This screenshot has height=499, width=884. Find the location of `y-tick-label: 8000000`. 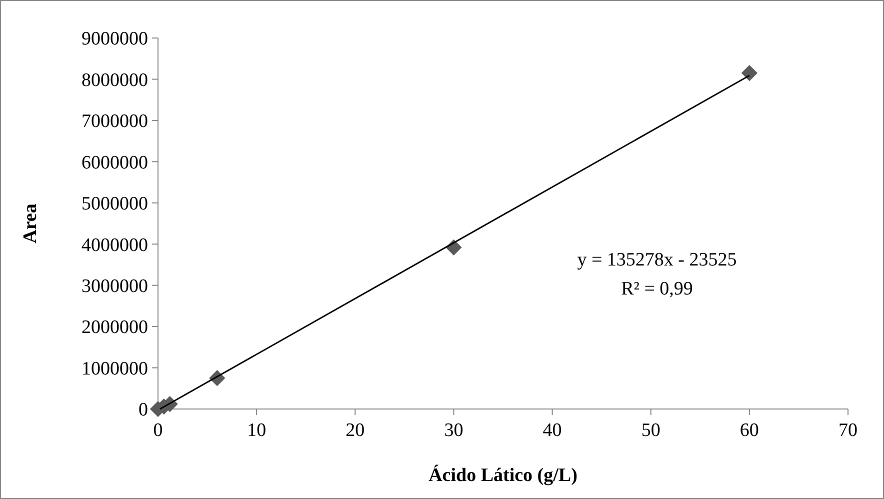

y-tick-label: 8000000 is located at coordinates (115, 80).